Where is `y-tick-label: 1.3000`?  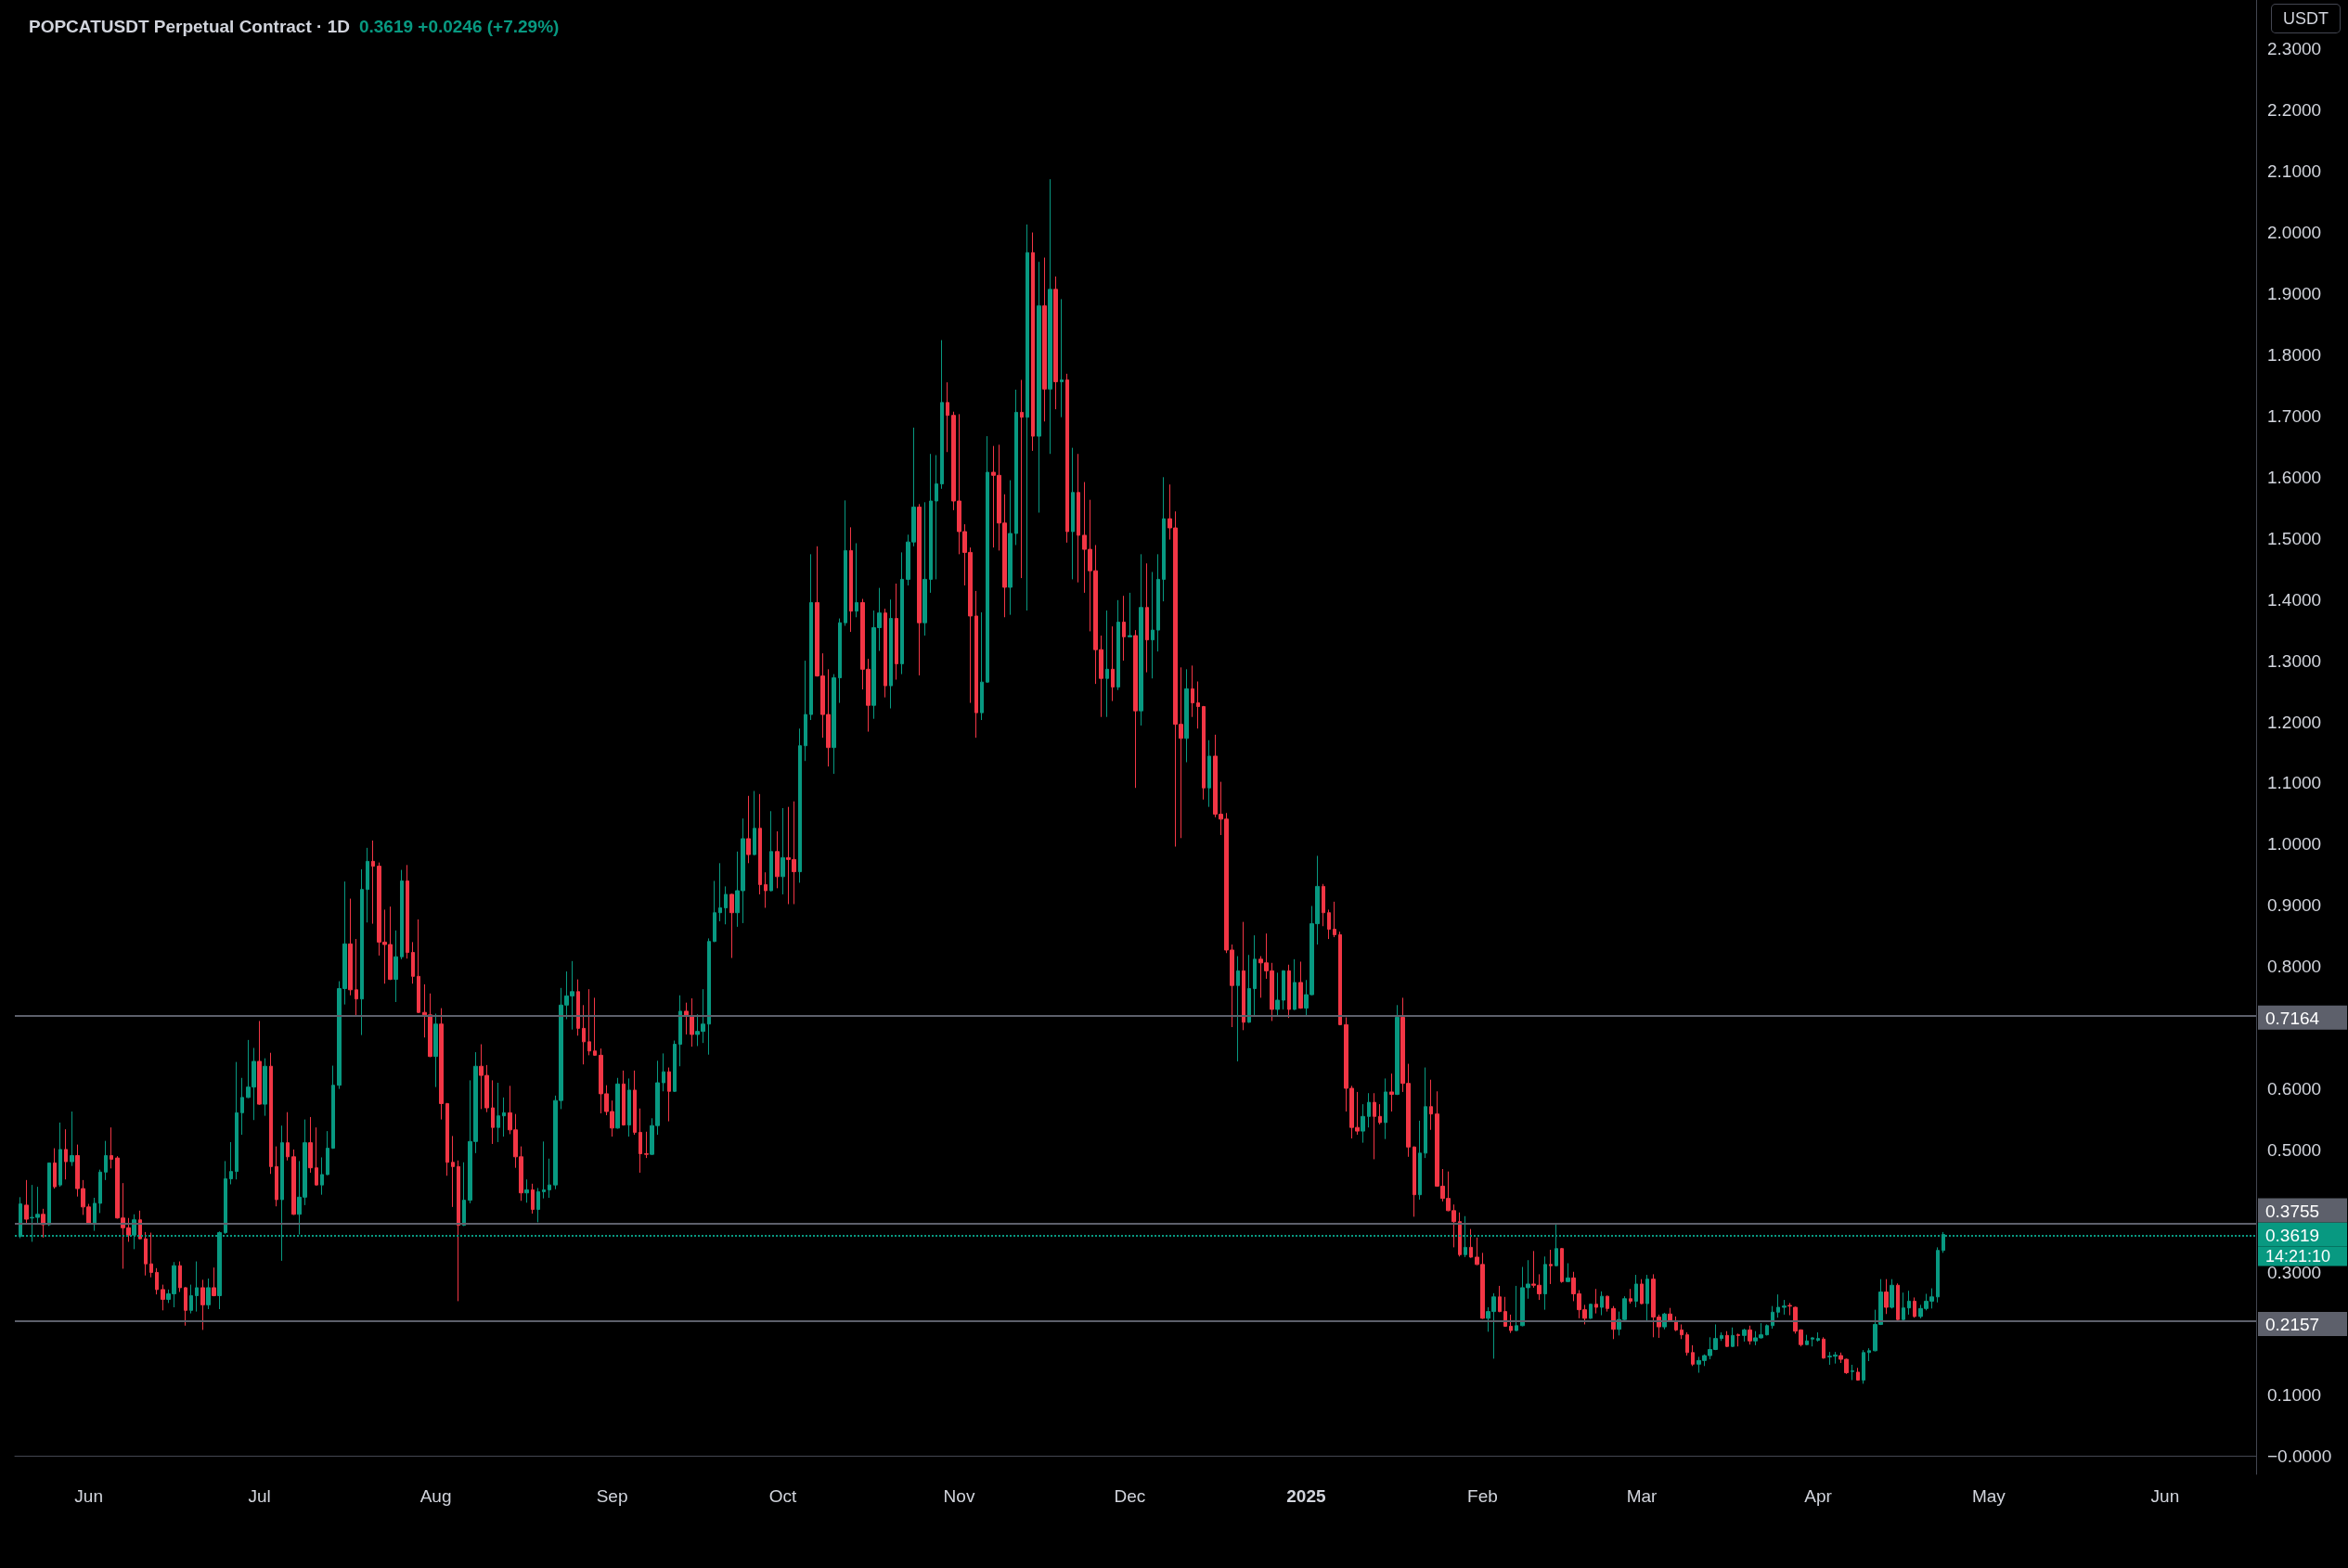
y-tick-label: 1.3000 is located at coordinates (2294, 661).